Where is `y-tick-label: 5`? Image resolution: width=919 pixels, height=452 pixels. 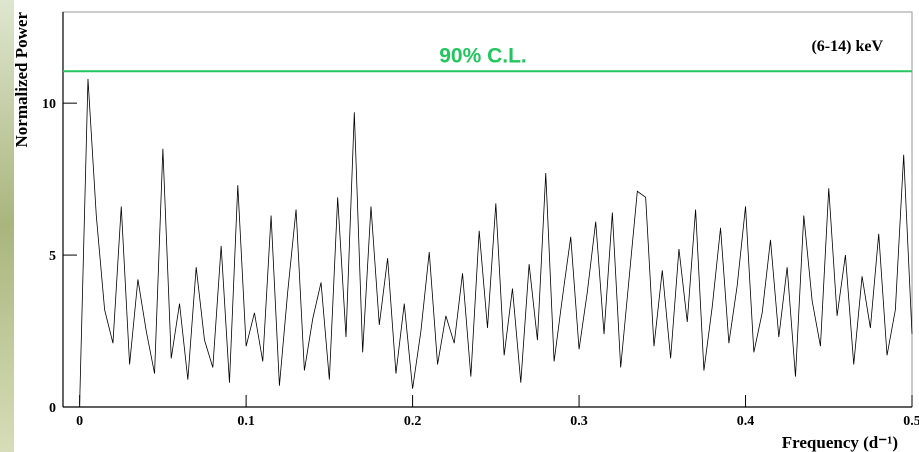
y-tick-label: 5 is located at coordinates (52, 256).